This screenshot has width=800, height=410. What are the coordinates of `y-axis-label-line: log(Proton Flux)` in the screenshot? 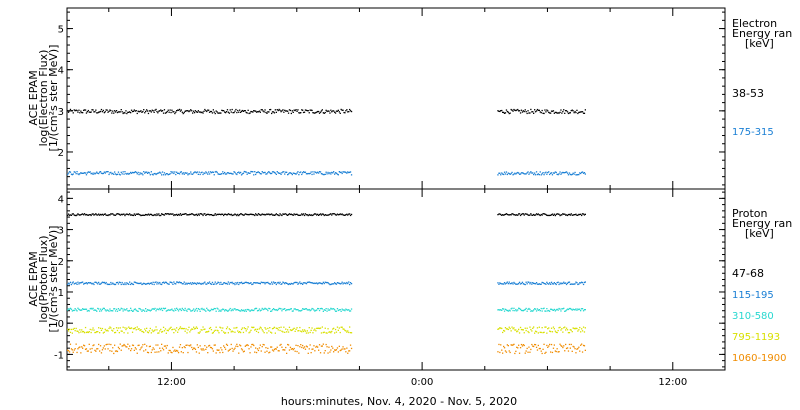 It's located at (43, 278).